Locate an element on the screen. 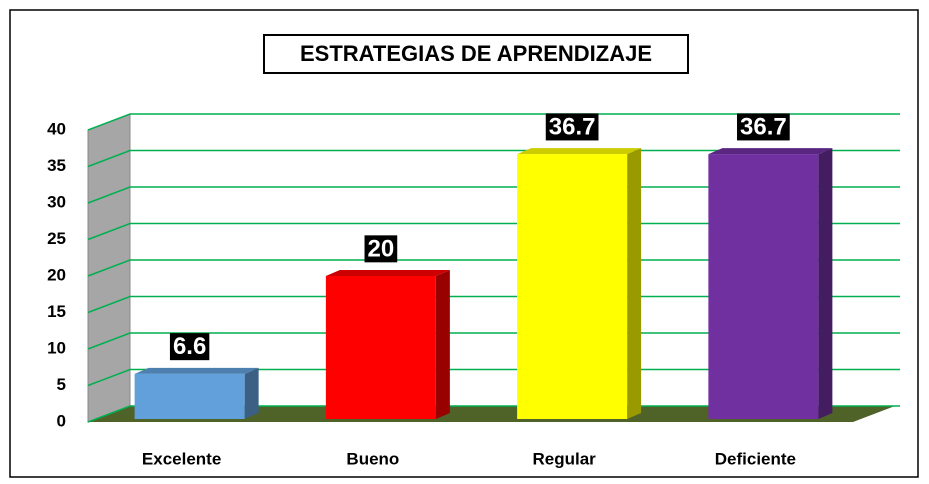 This screenshot has width=929, height=484. y-tick-label: 5 is located at coordinates (61, 384).